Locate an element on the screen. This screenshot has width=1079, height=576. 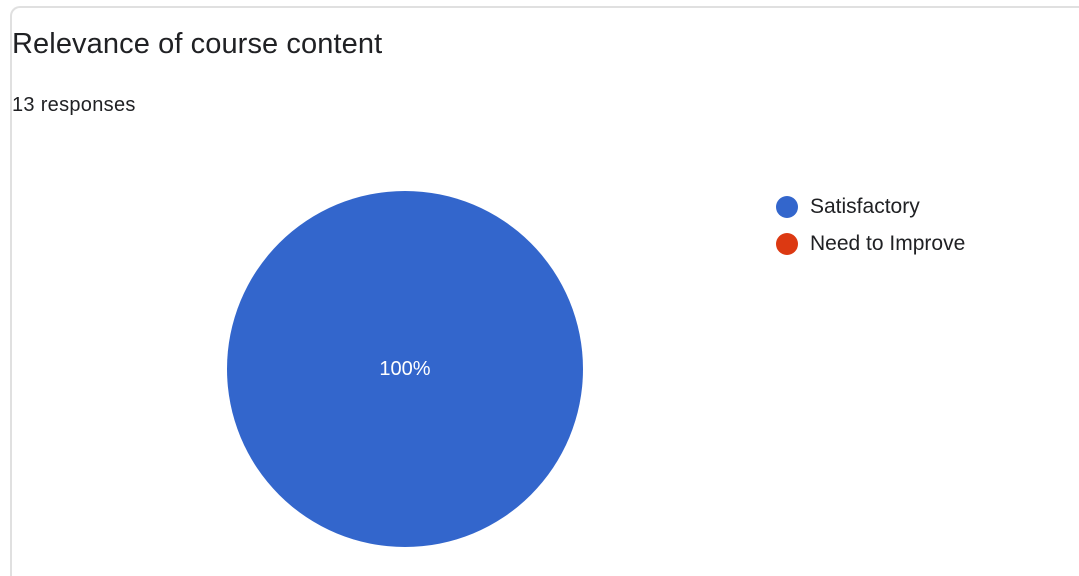
response-count: 13 responses is located at coordinates (74, 105).